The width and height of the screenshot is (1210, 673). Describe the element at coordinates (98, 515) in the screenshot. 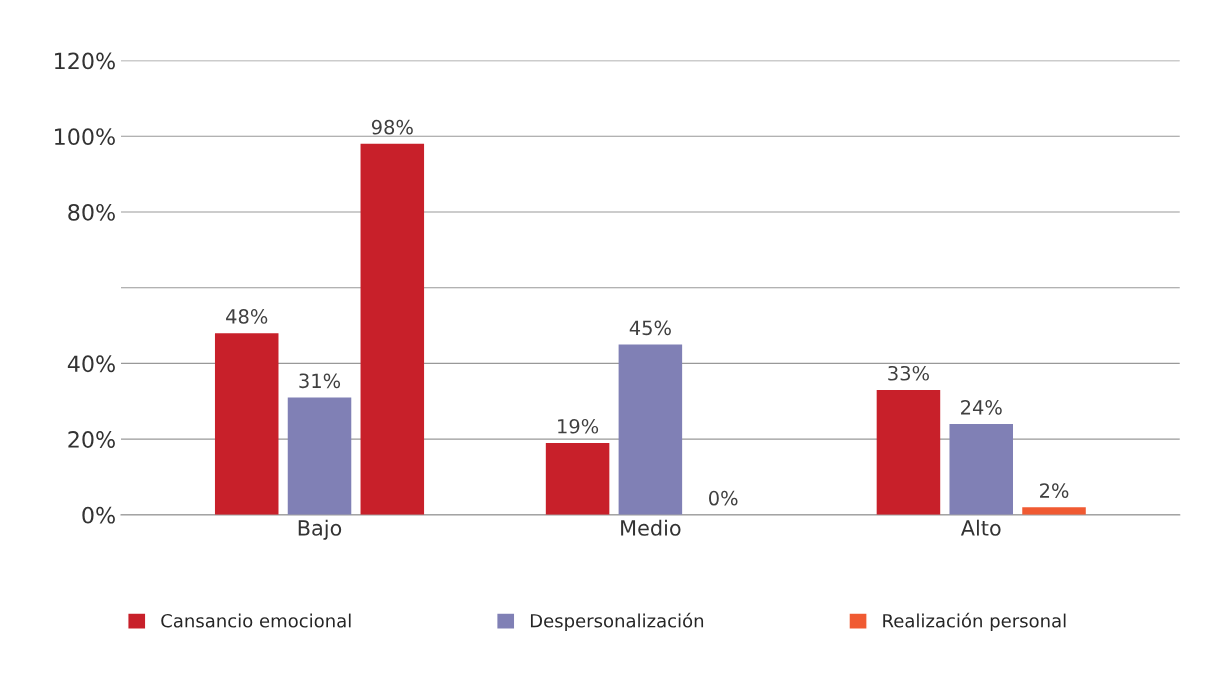

I see `y-tick-label: 0%` at that location.